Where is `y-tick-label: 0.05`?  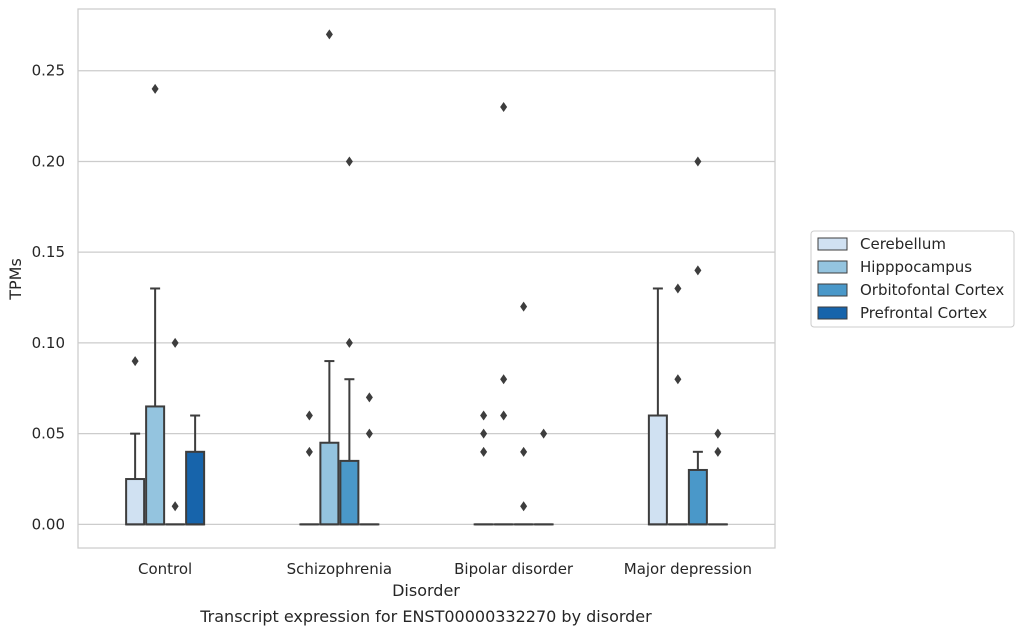 y-tick-label: 0.05 is located at coordinates (48, 434).